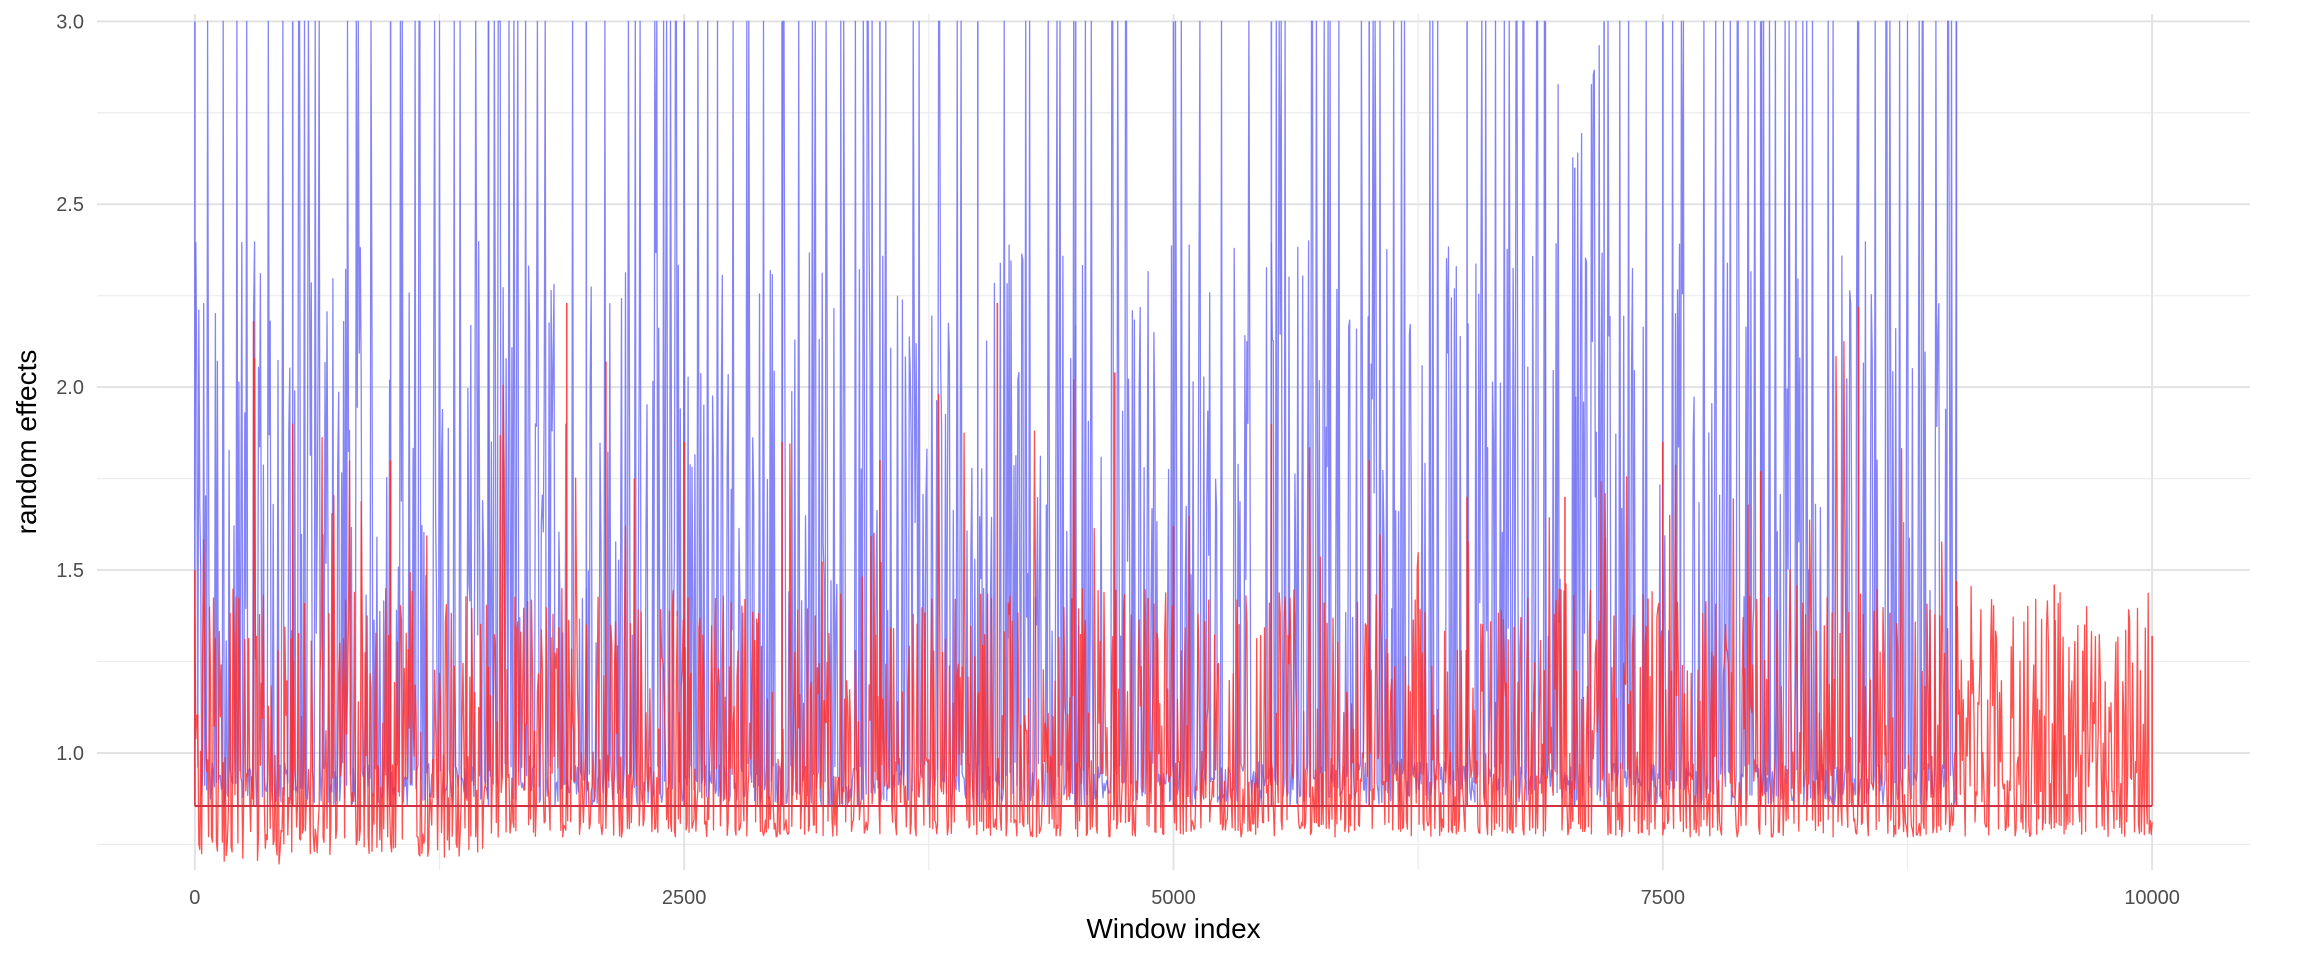 This screenshot has width=2304, height=960. What do you see at coordinates (70, 205) in the screenshot?
I see `y-tick-label: 2.5` at bounding box center [70, 205].